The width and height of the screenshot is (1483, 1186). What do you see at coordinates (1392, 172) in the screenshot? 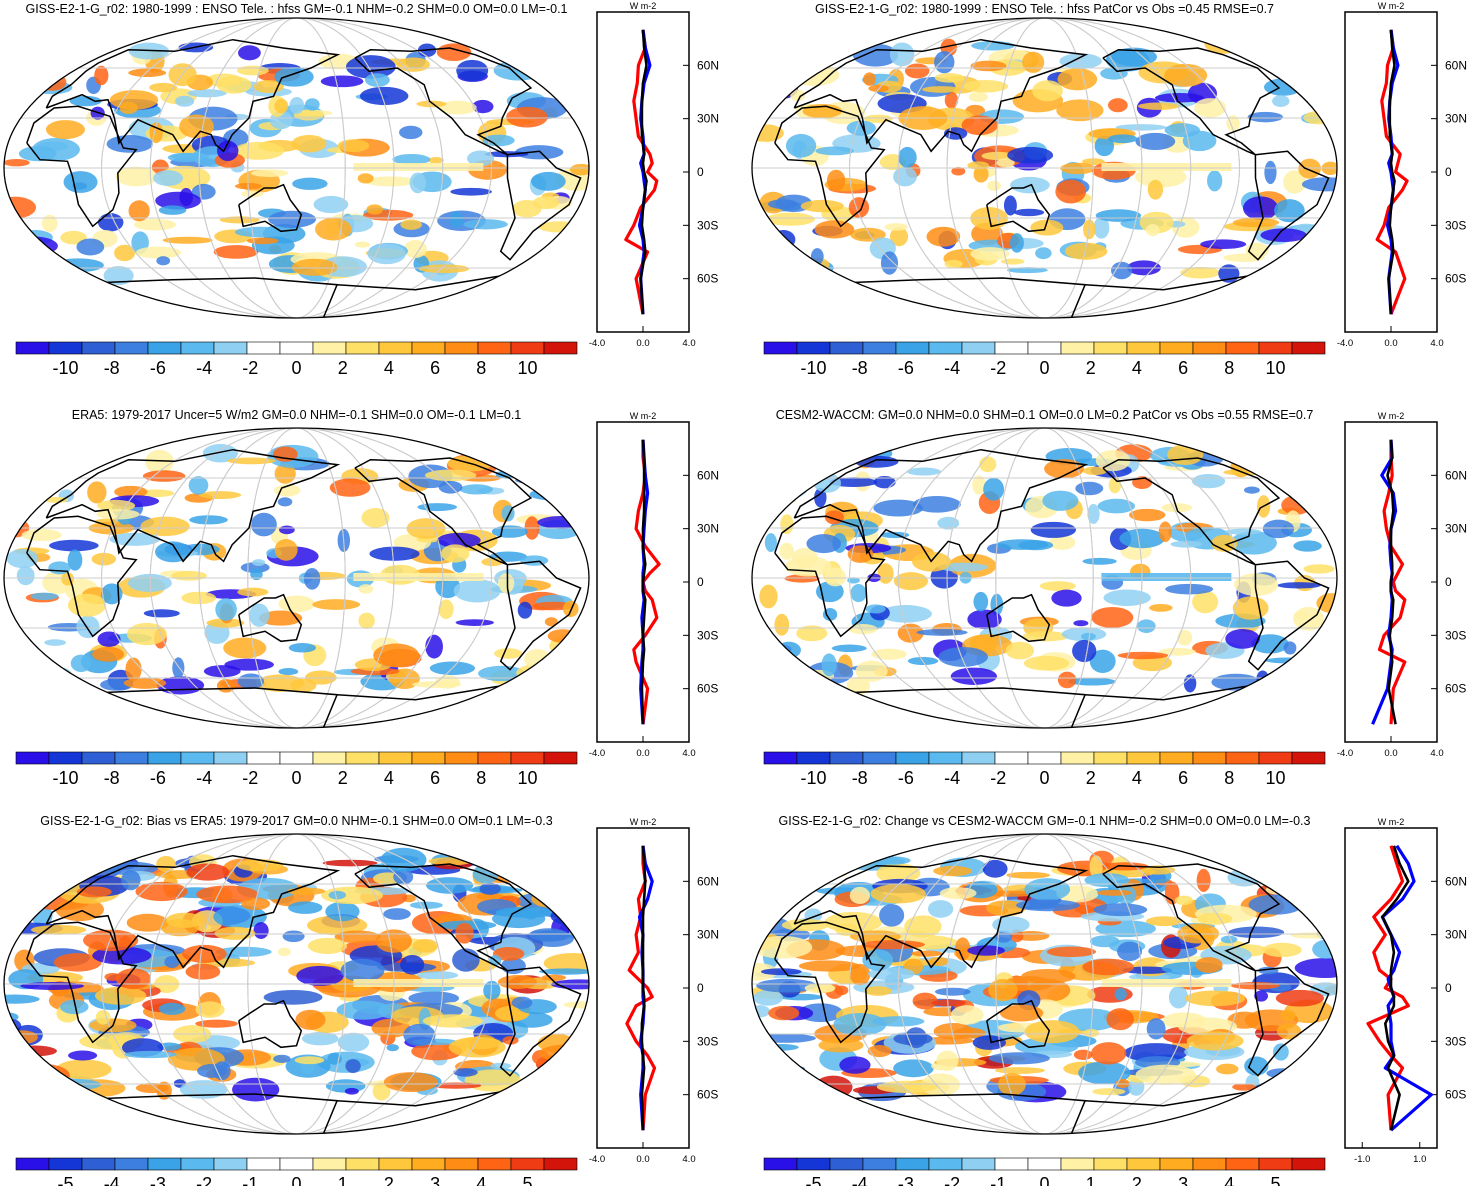
I see `zonal-line-red` at bounding box center [1392, 172].